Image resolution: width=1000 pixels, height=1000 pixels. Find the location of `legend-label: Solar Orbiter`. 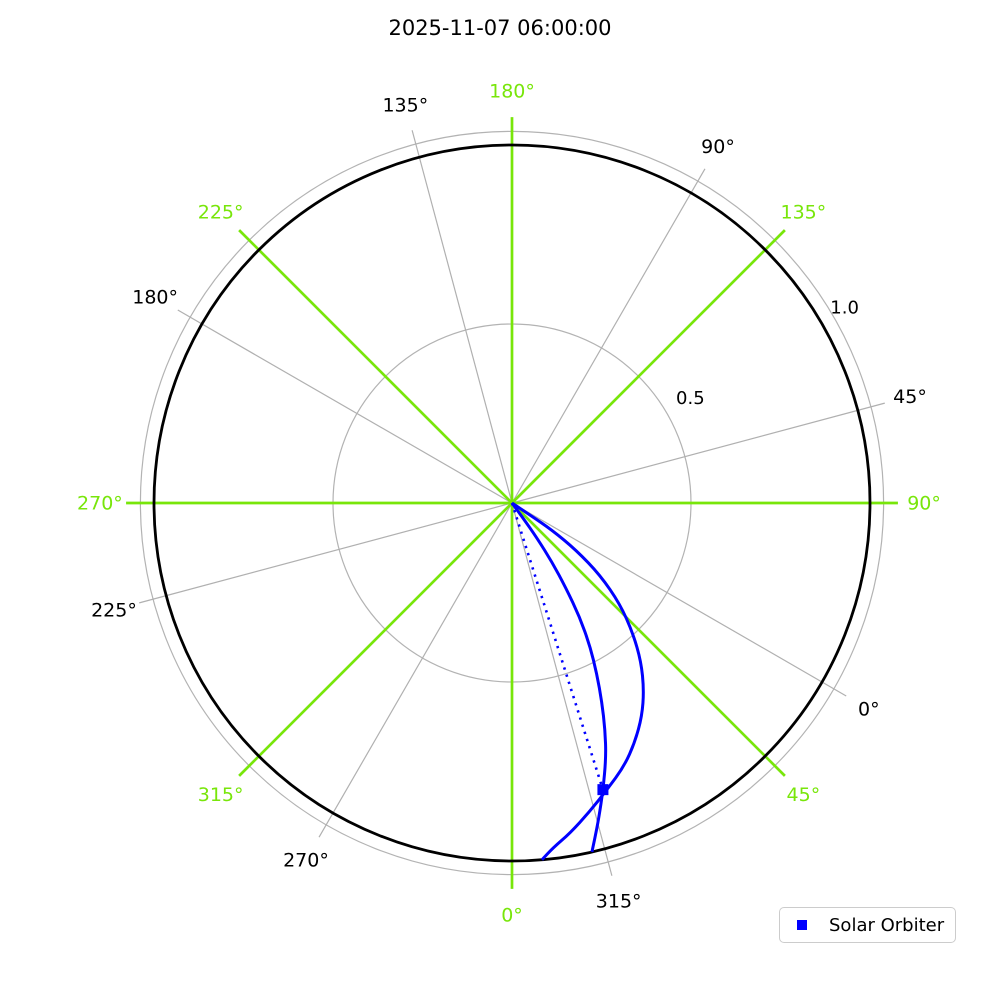

legend-label: Solar Orbiter is located at coordinates (887, 925).